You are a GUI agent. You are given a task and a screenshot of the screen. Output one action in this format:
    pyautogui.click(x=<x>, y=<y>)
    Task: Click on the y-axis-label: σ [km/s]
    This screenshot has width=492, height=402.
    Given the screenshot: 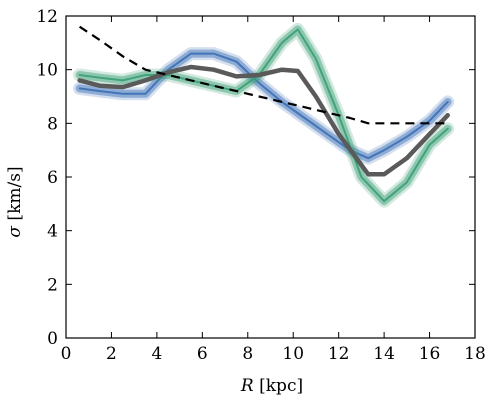 What is the action you would take?
    pyautogui.click(x=15, y=201)
    